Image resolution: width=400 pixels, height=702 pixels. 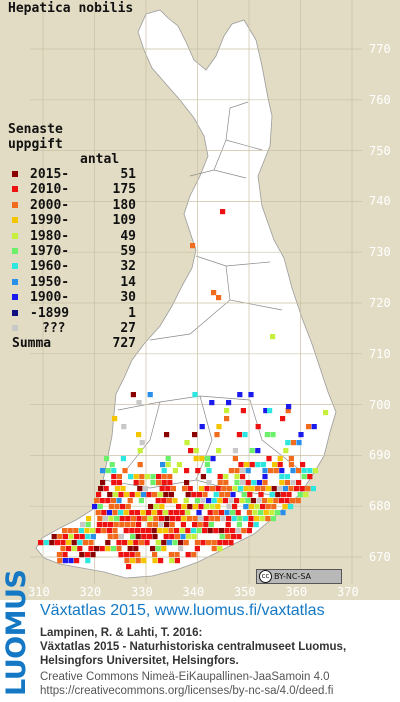 What do you see at coordinates (72, 344) in the screenshot?
I see `legend-sum-row: Summa 727` at bounding box center [72, 344].